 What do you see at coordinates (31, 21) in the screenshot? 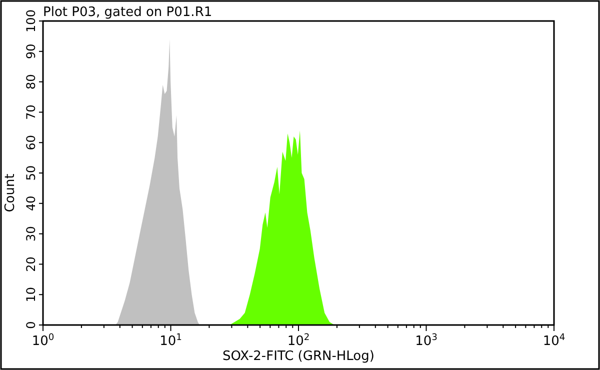
I see `y-tick-label: 100` at bounding box center [31, 21].